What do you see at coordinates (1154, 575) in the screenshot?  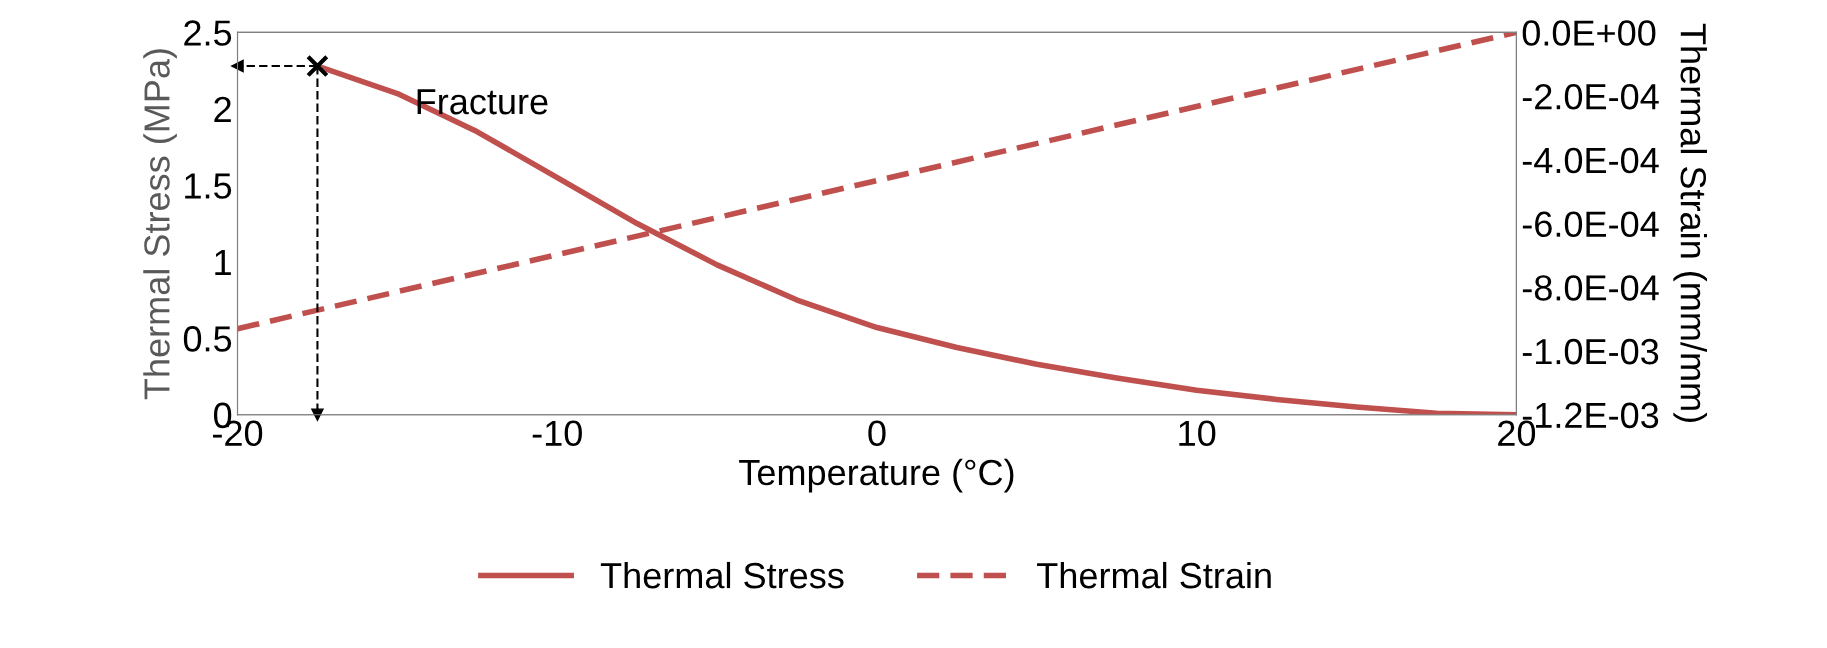 I see `legend-label: Thermal Strain` at bounding box center [1154, 575].